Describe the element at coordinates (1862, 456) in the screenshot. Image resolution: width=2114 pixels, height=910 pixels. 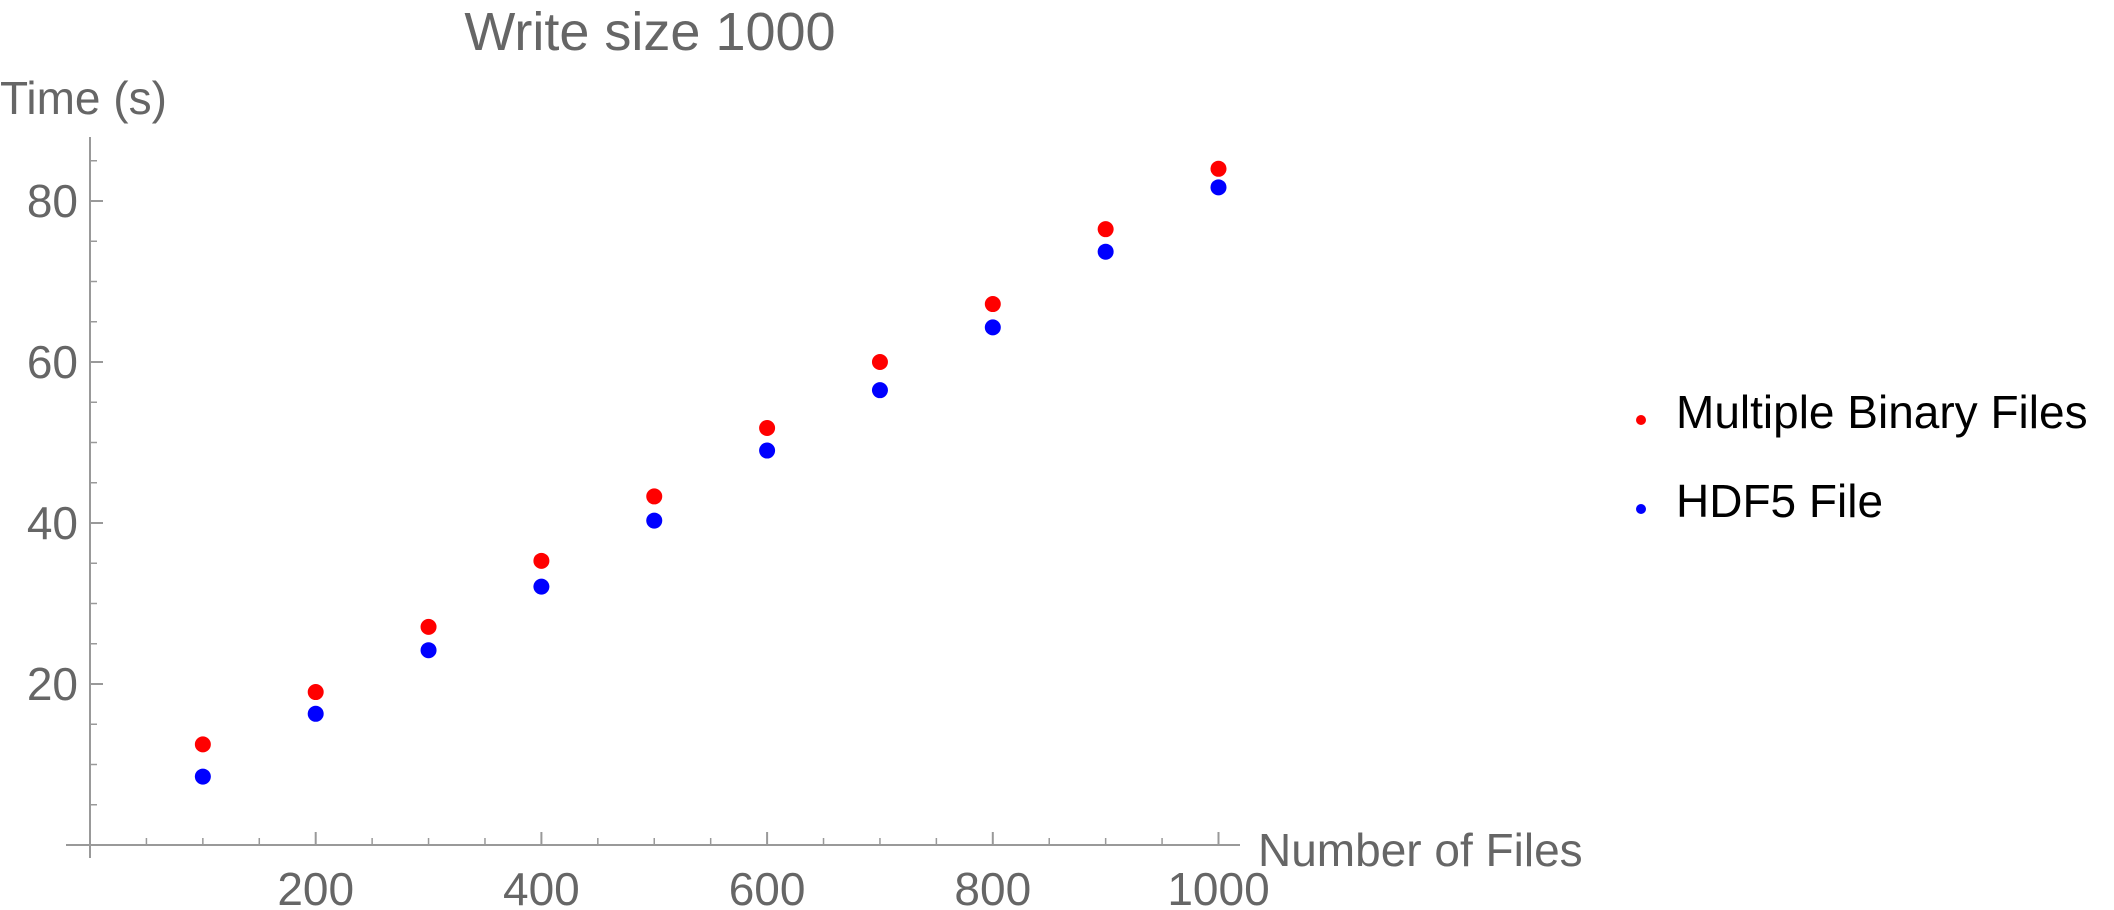
I see `legend: Multiple Binary Files HDF5 File` at that location.